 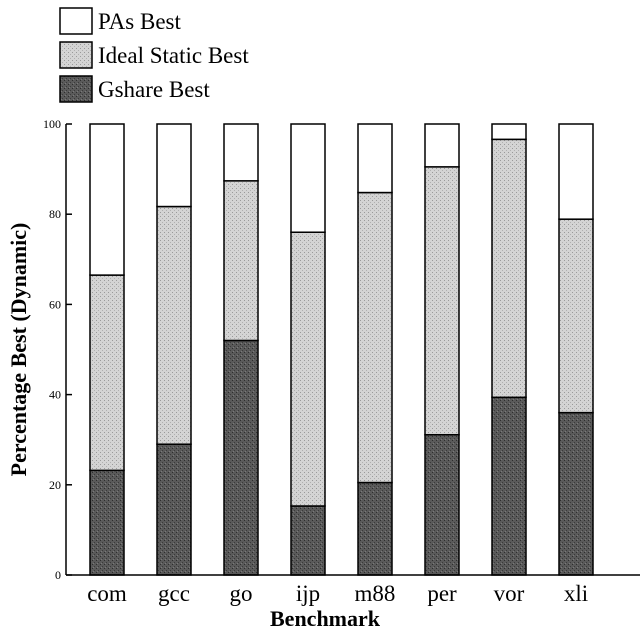 What do you see at coordinates (174, 325) in the screenshot?
I see `bar-segment-gcc-ideal-static-best` at bounding box center [174, 325].